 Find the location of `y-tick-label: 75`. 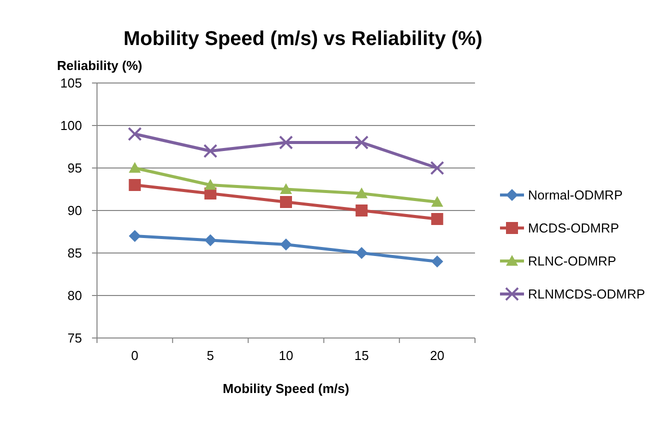

y-tick-label: 75 is located at coordinates (75, 338).